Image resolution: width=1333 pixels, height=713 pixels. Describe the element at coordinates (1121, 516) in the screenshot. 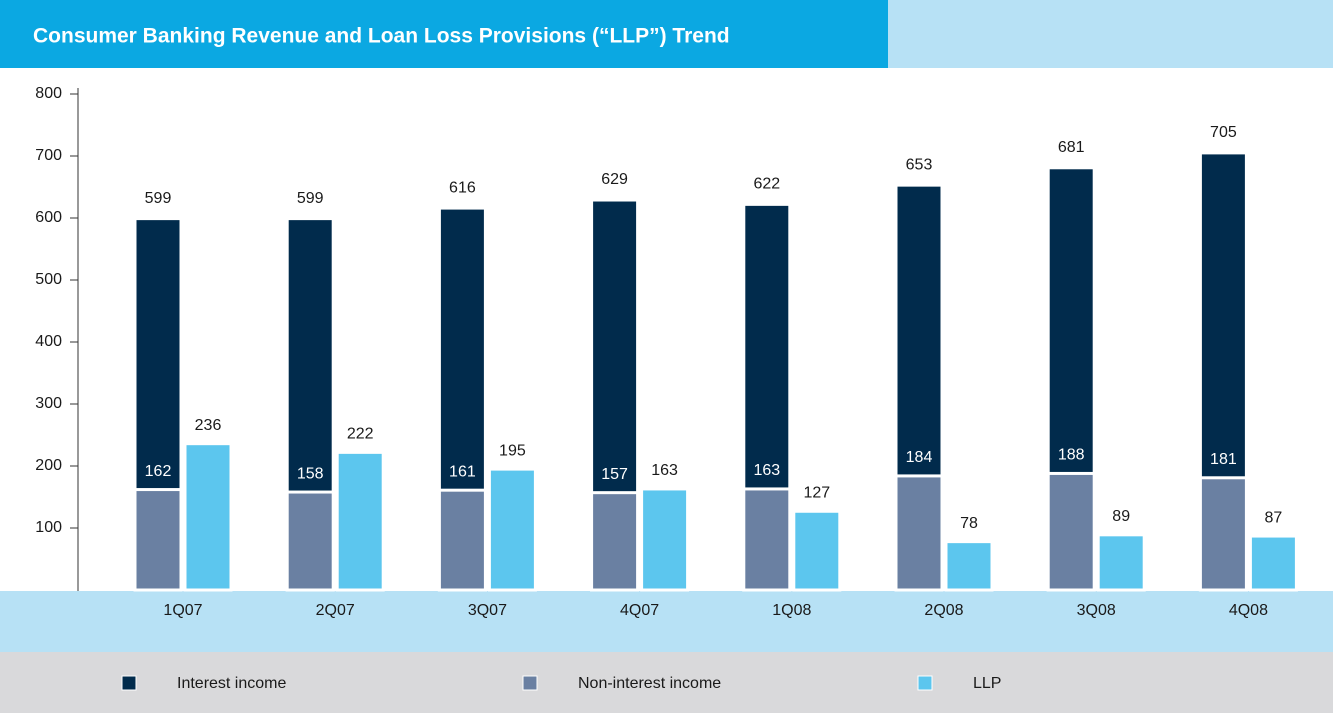

I see `value-label: 89` at that location.